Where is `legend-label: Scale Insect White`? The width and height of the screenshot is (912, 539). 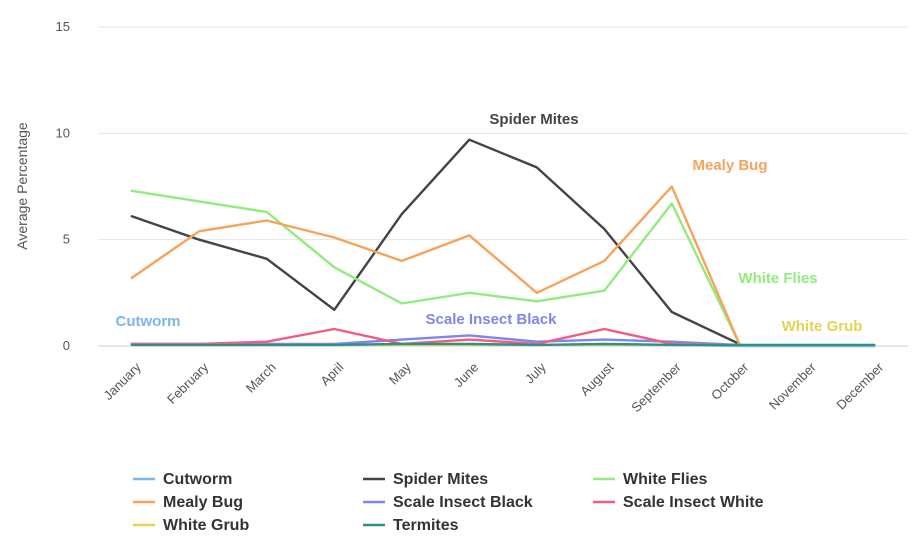 legend-label: Scale Insect White is located at coordinates (693, 502).